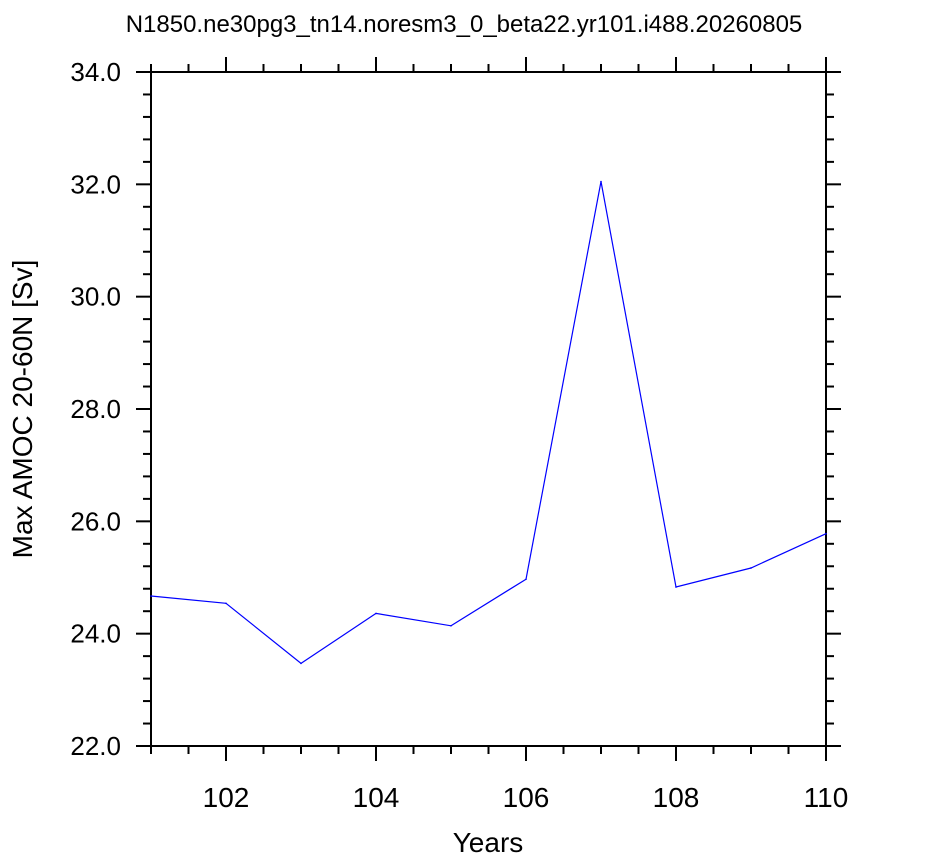 The image size is (928, 859). Describe the element at coordinates (376, 797) in the screenshot. I see `x-tick-label: 104` at that location.